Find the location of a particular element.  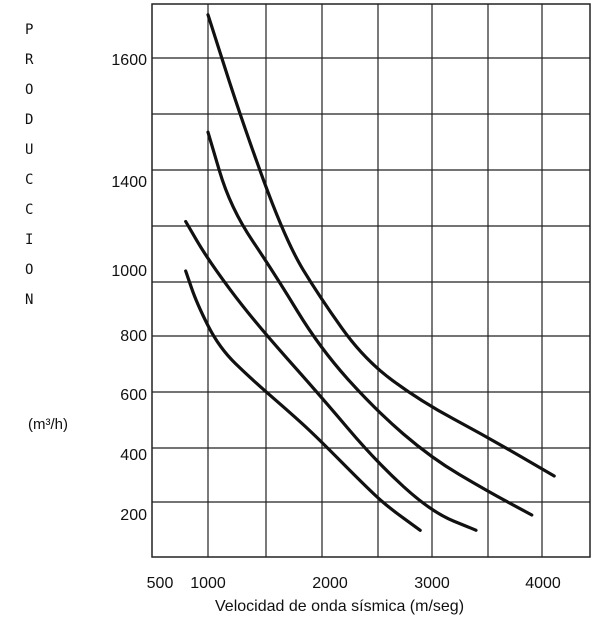

x-tick-label: 4000 is located at coordinates (543, 583).